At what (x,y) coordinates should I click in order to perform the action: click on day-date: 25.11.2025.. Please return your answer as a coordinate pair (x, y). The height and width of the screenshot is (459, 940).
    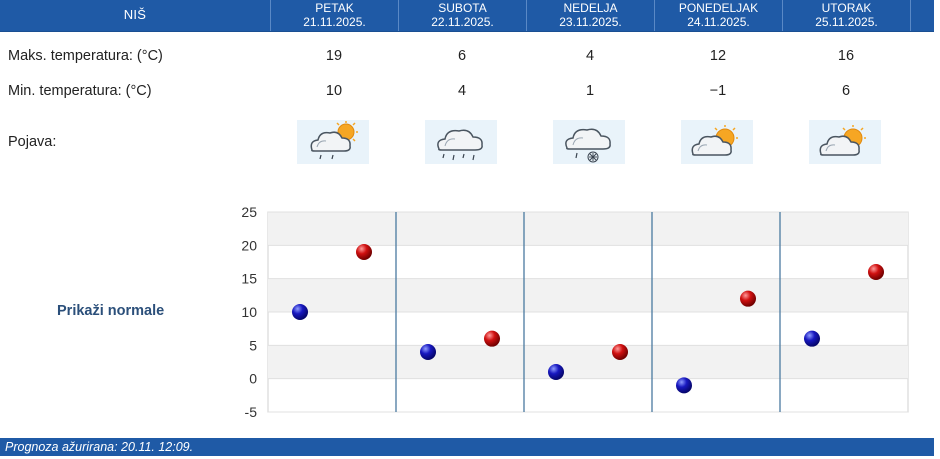
    Looking at the image, I should click on (846, 22).